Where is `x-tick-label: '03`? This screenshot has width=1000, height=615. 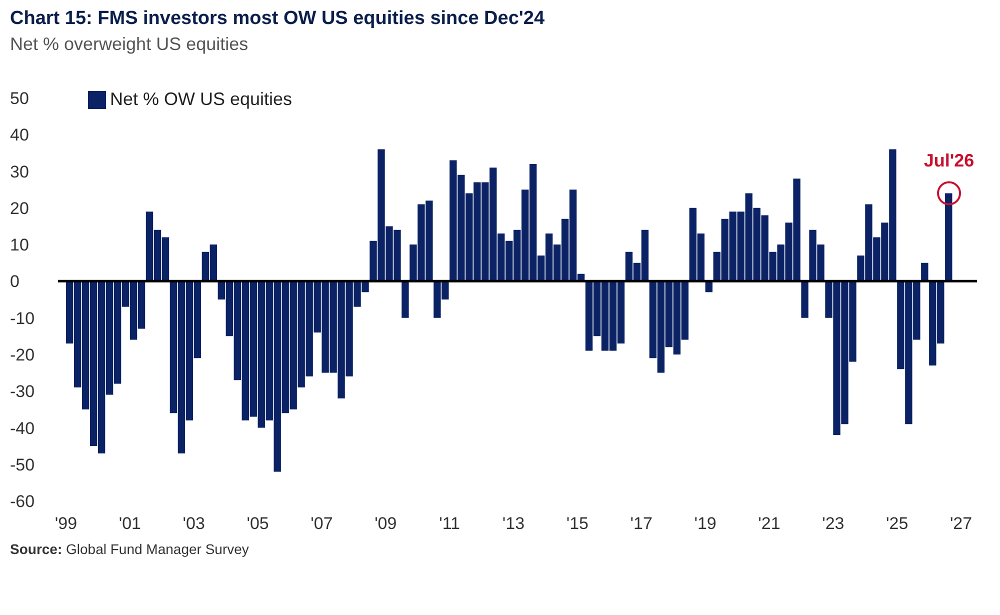
x-tick-label: '03 is located at coordinates (193, 524).